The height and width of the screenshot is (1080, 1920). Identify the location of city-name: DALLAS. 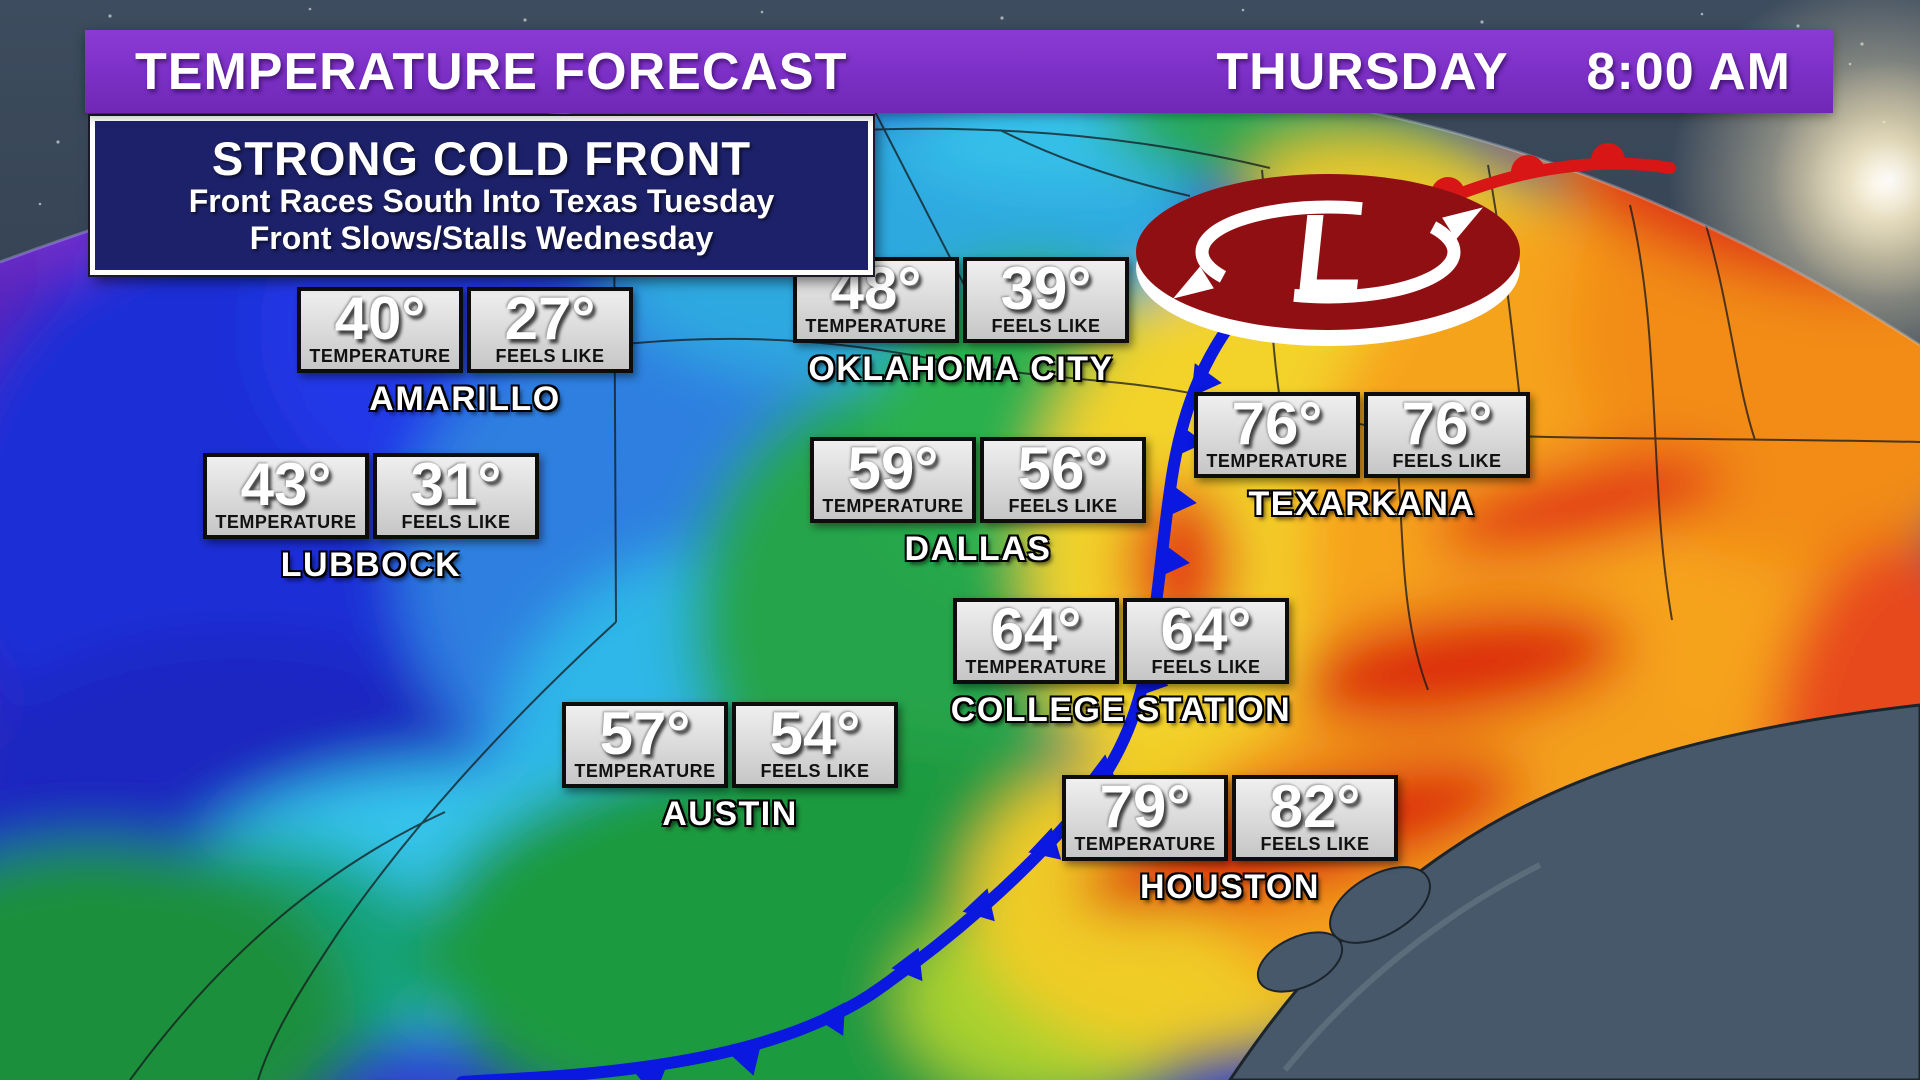
(978, 549).